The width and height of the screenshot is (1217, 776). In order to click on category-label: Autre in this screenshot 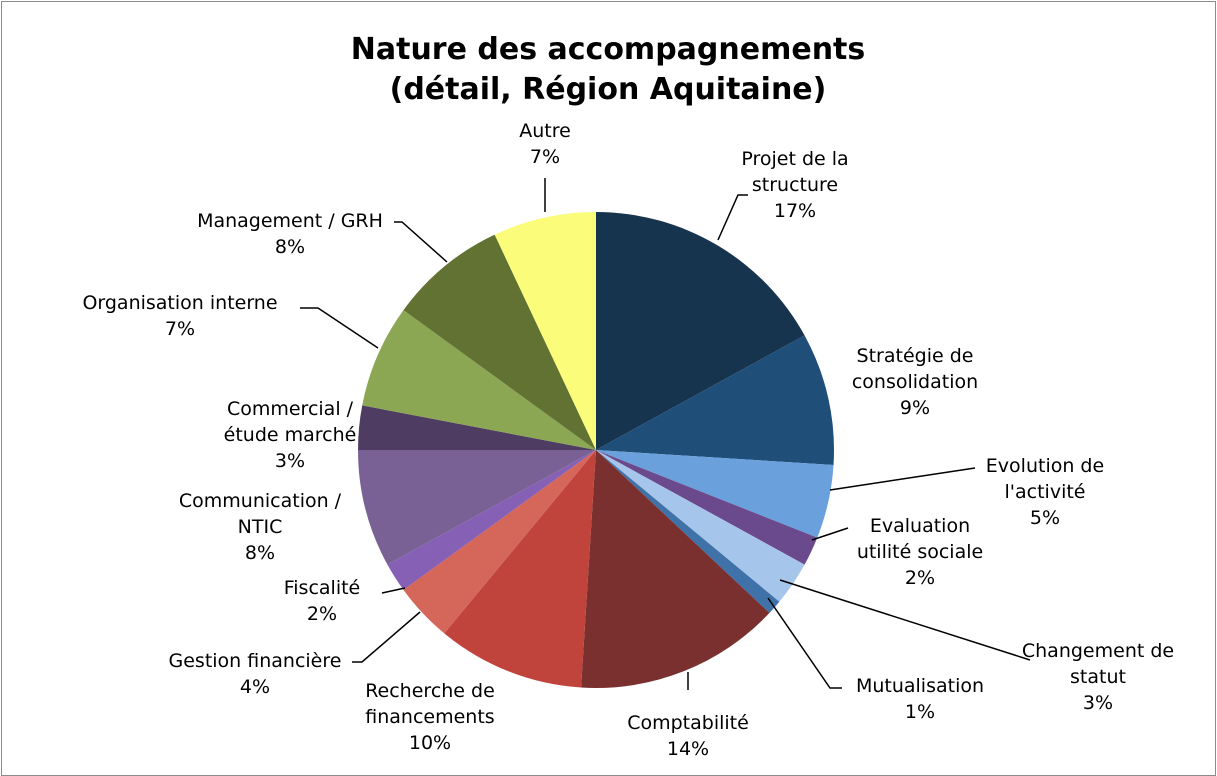, I will do `click(545, 131)`.